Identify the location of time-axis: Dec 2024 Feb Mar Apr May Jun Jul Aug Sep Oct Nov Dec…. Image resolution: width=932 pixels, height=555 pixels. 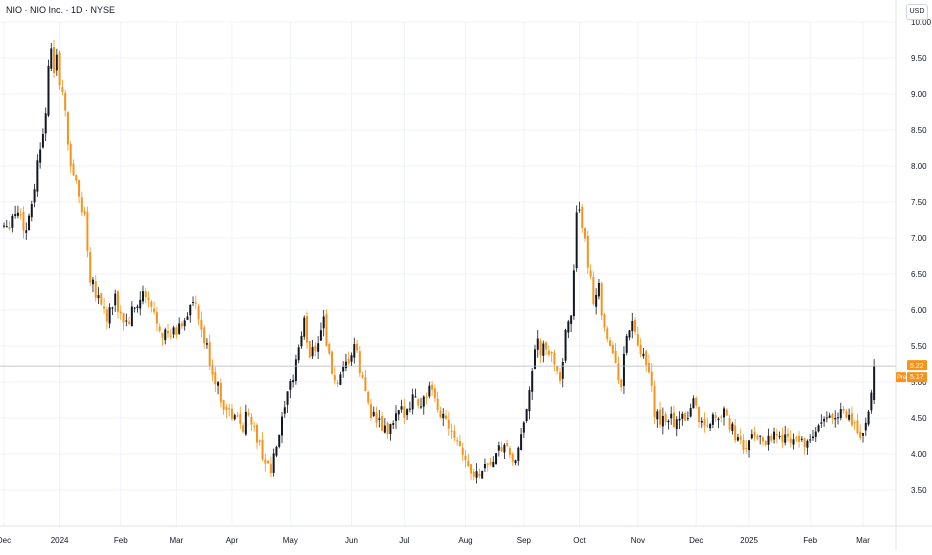
(435, 540).